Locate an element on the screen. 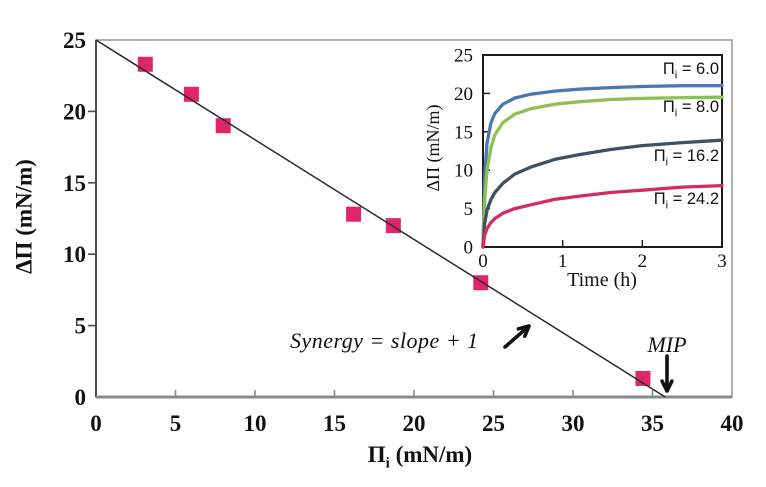 This screenshot has width=766, height=487. series-label-value: = 8.0 is located at coordinates (698, 107).